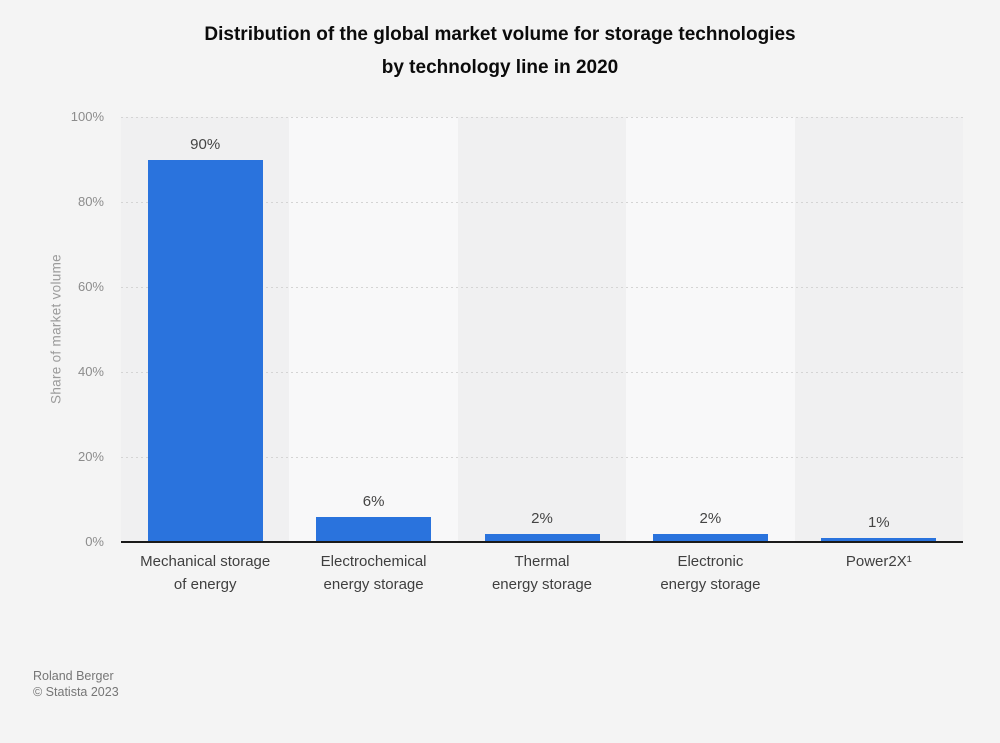  I want to click on category-label-line: of energy, so click(205, 584).